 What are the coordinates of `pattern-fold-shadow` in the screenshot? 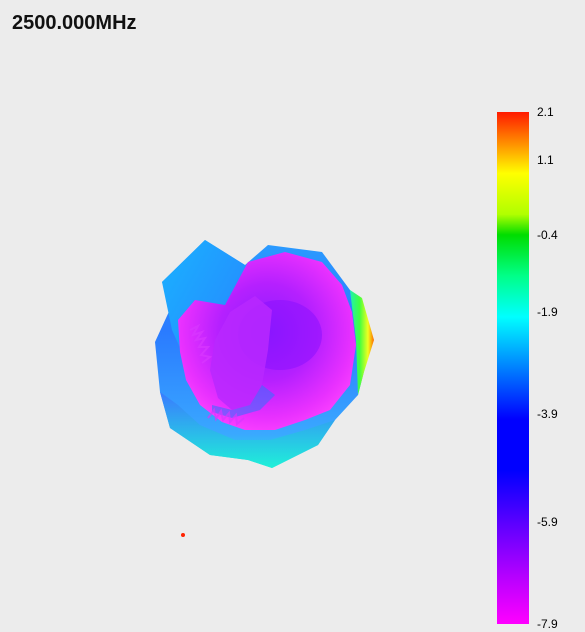 It's located at (243, 401).